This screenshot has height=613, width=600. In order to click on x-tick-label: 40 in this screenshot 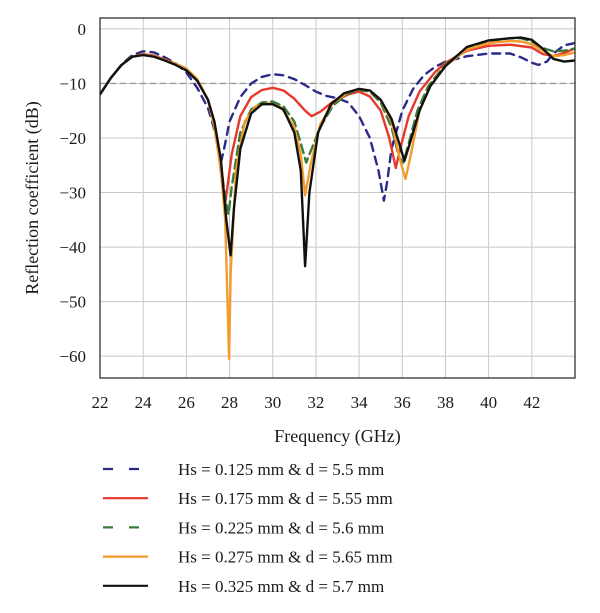, I will do `click(488, 402)`.